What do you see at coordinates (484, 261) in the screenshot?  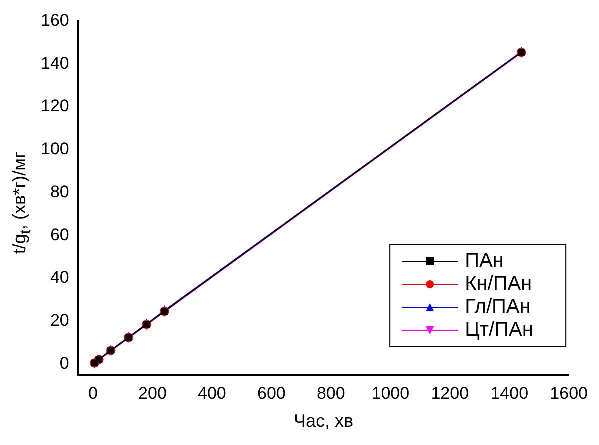 I see `legend-label: ПАн` at bounding box center [484, 261].